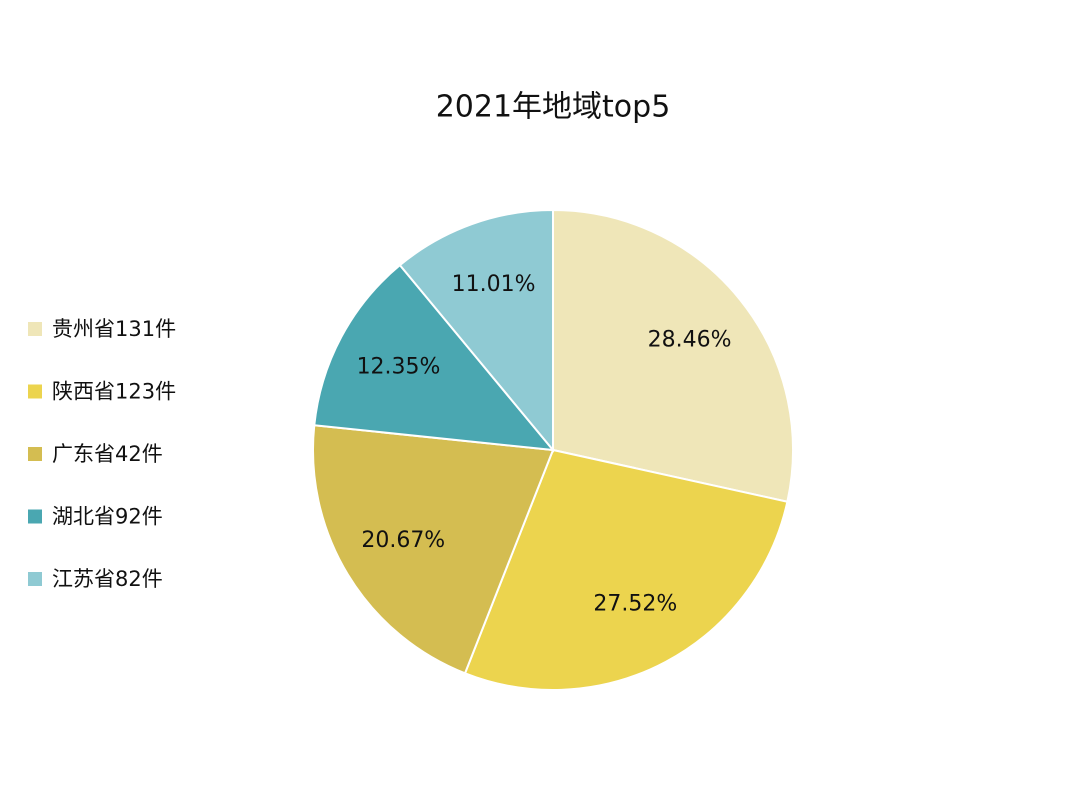 The image size is (1080, 810). I want to click on legend-label: 江苏省82件, so click(107, 579).